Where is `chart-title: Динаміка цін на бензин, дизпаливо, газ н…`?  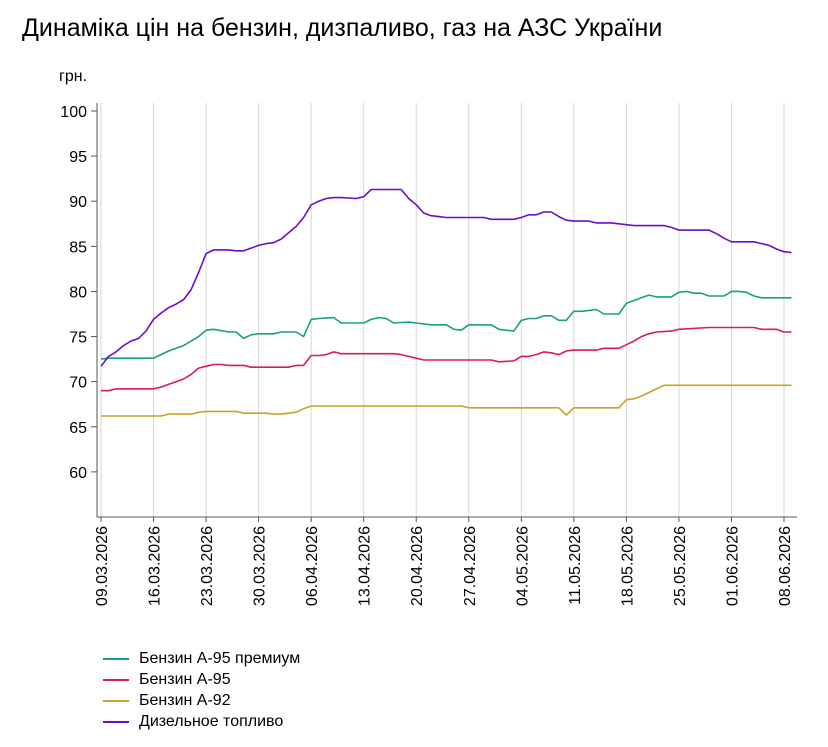 chart-title: Динаміка цін на бензин, дизпаливо, газ н… is located at coordinates (342, 28).